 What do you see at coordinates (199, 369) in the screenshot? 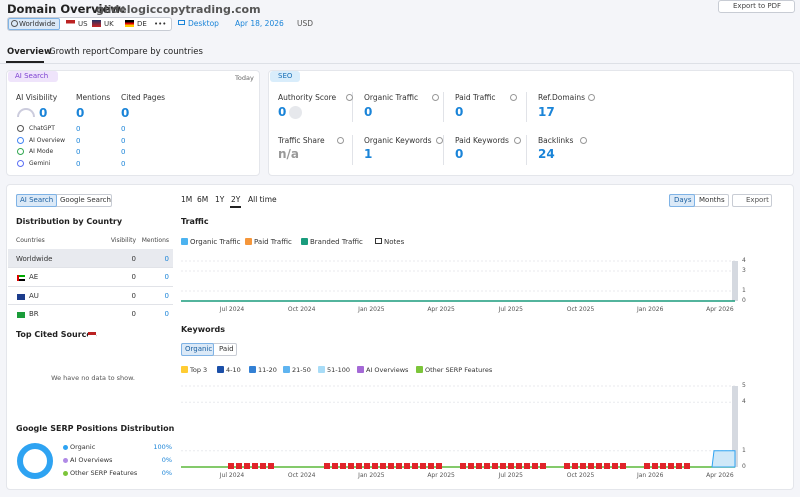
I see `legend-item: Top 3` at bounding box center [199, 369].